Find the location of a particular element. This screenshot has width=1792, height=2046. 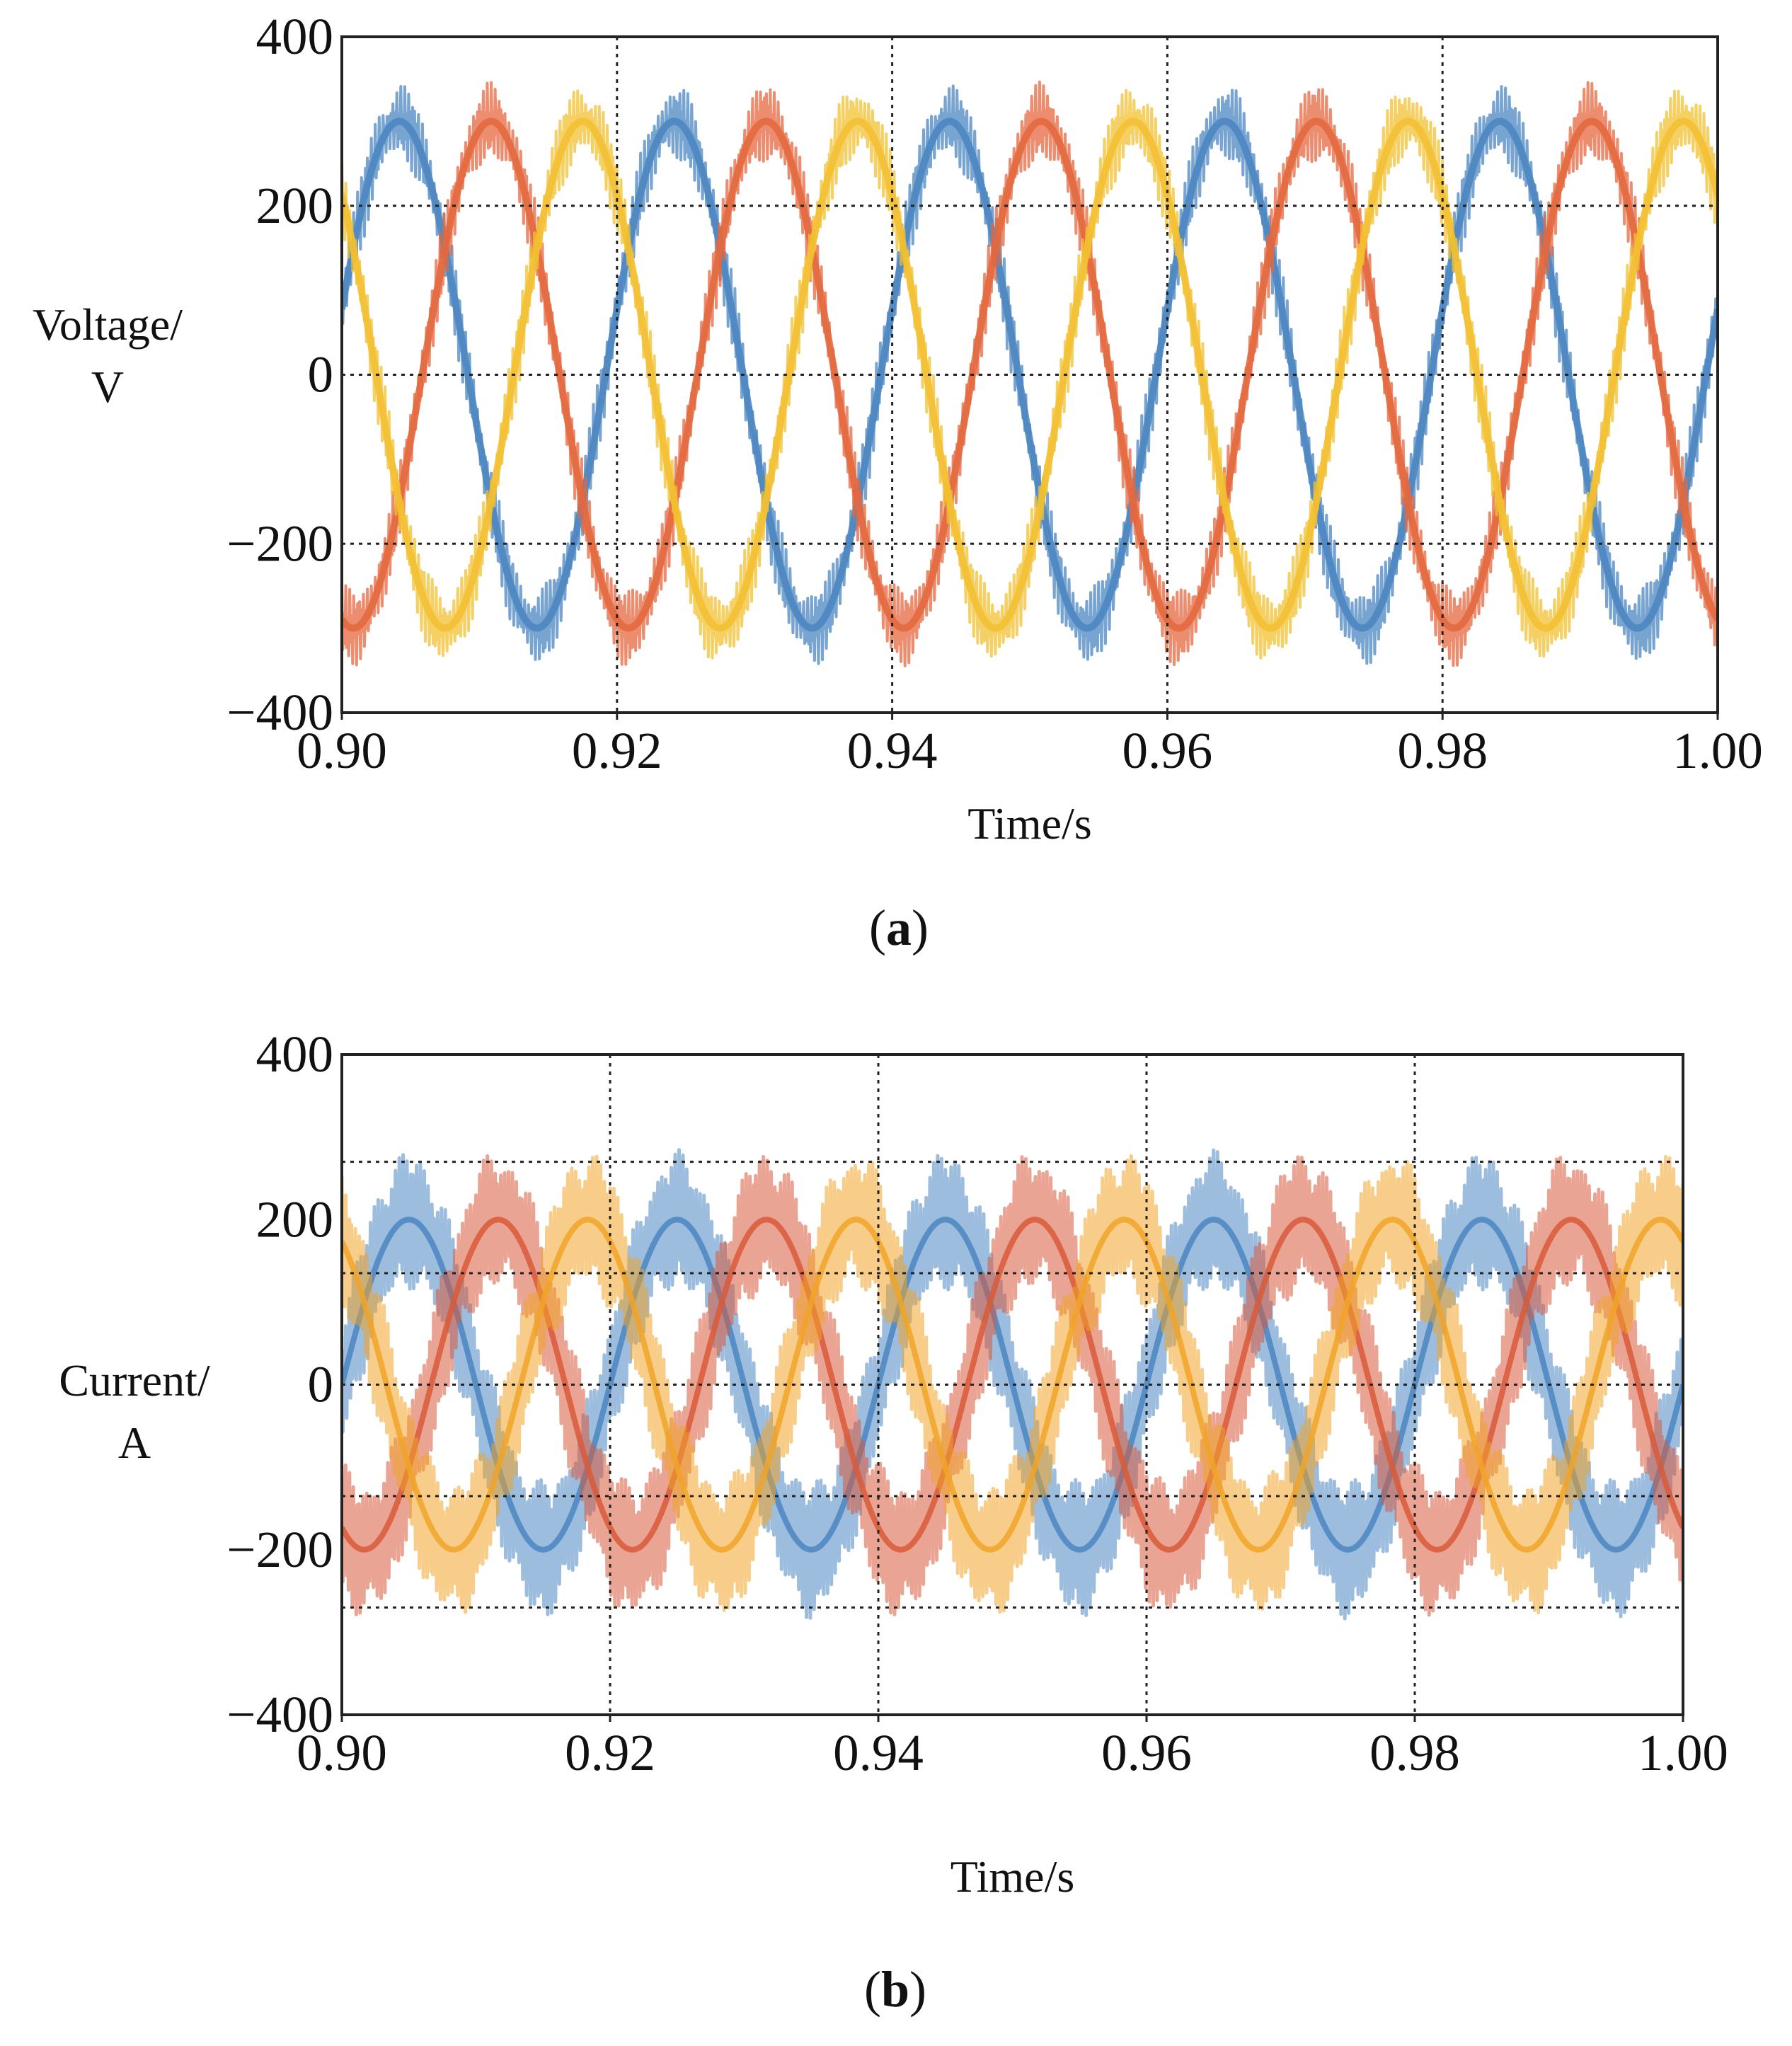

panel-a-caption-letter: a is located at coordinates (899, 928).